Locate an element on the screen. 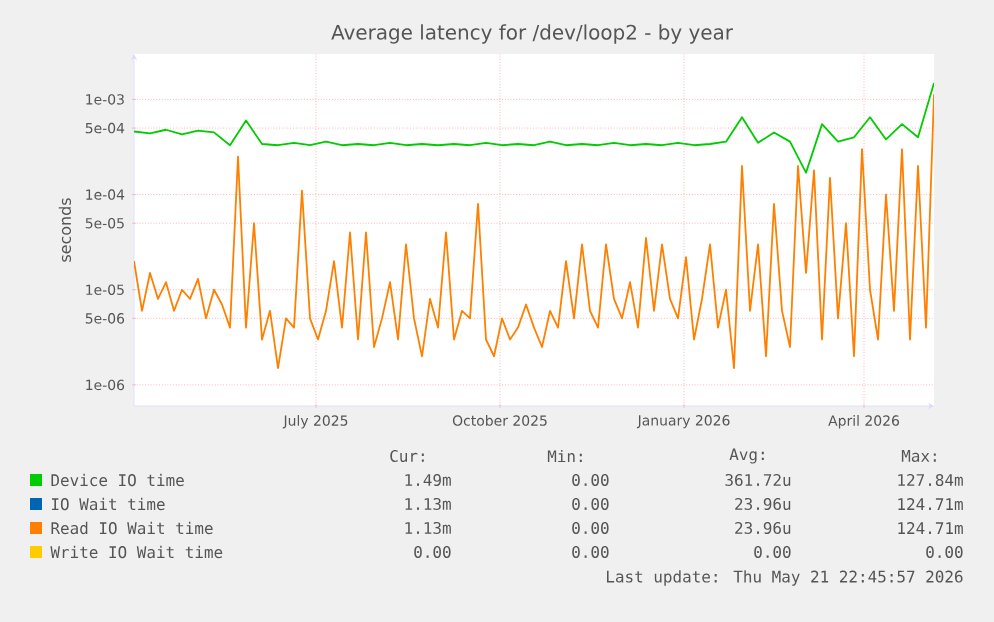 Image resolution: width=994 pixels, height=622 pixels. chart-title: Average latency for /dev/loop2 - by year is located at coordinates (532, 34).